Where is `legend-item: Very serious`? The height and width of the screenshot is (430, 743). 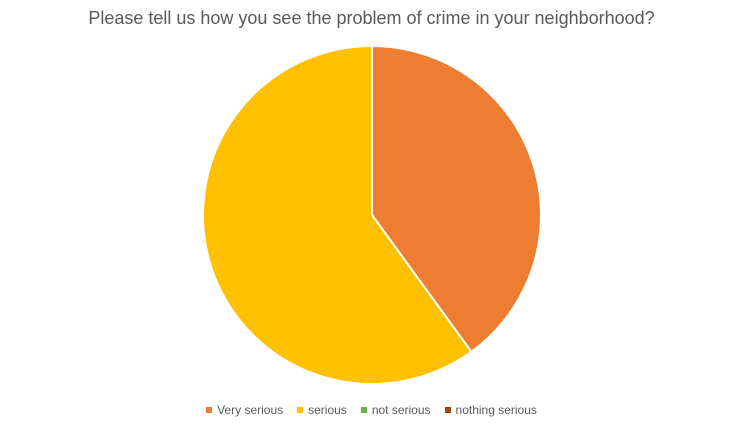 legend-item: Very serious is located at coordinates (244, 410).